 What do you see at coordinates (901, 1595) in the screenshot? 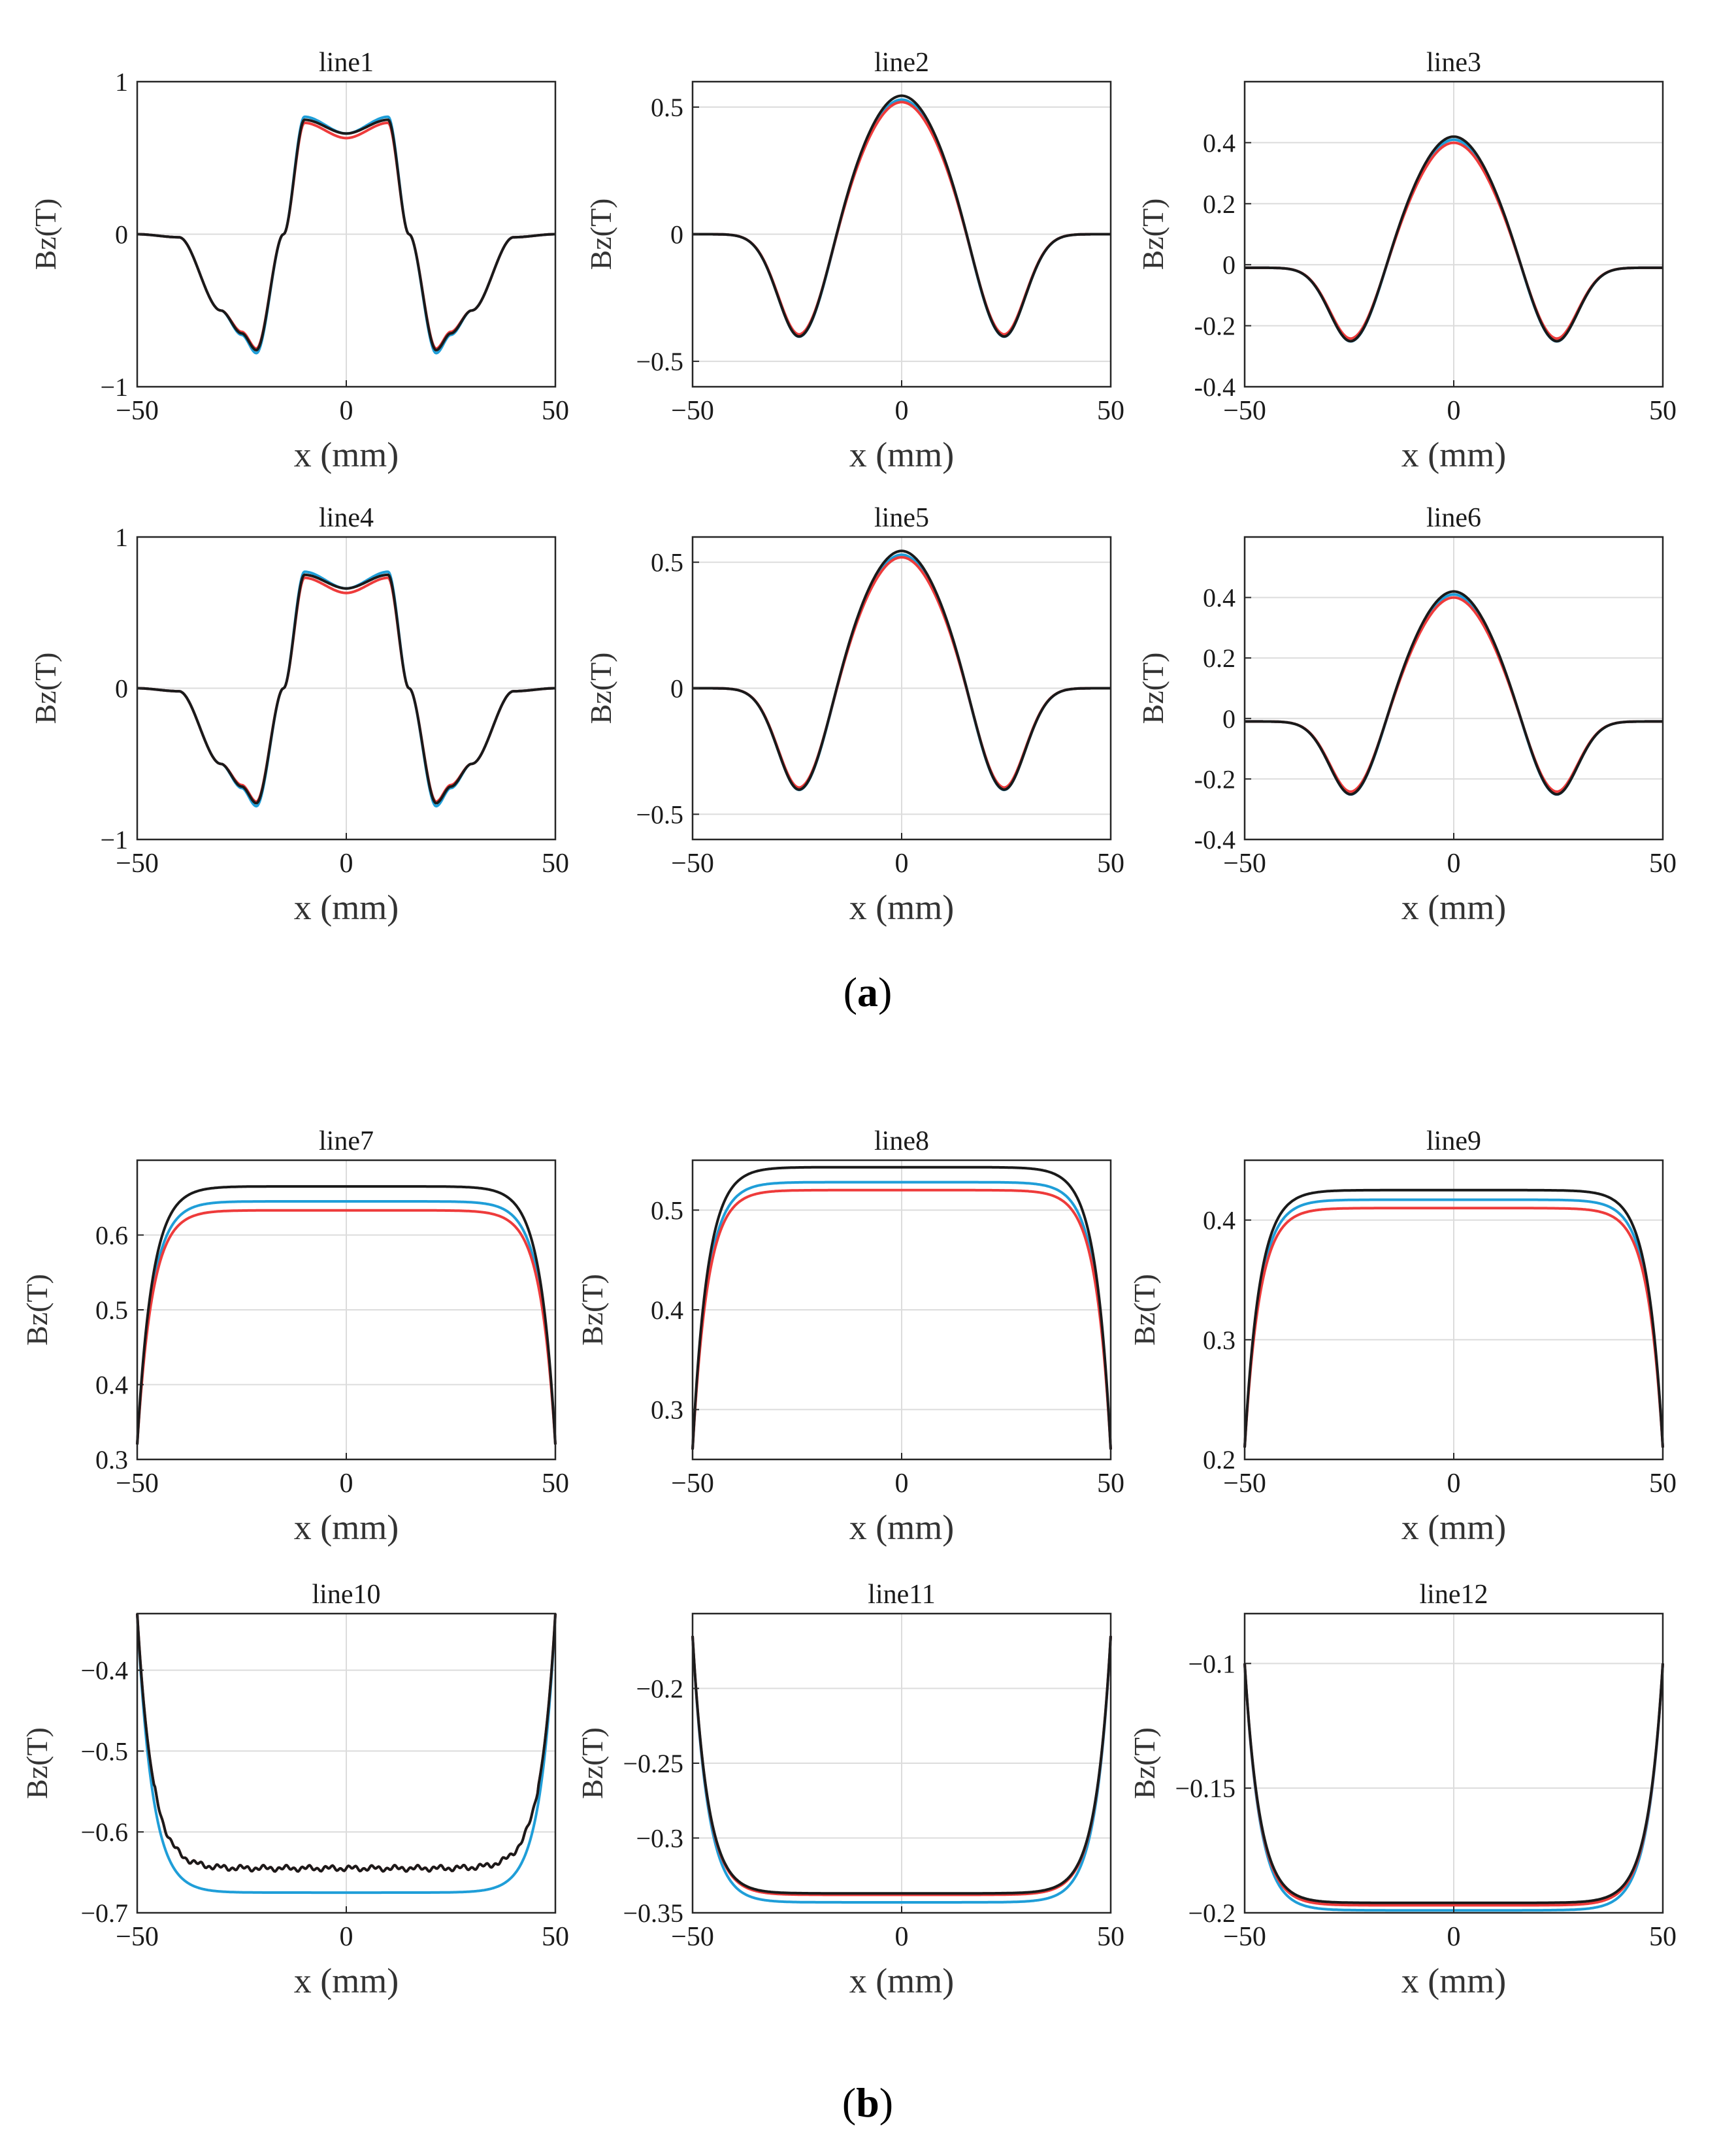
I see `chart-title: line11` at bounding box center [901, 1595].